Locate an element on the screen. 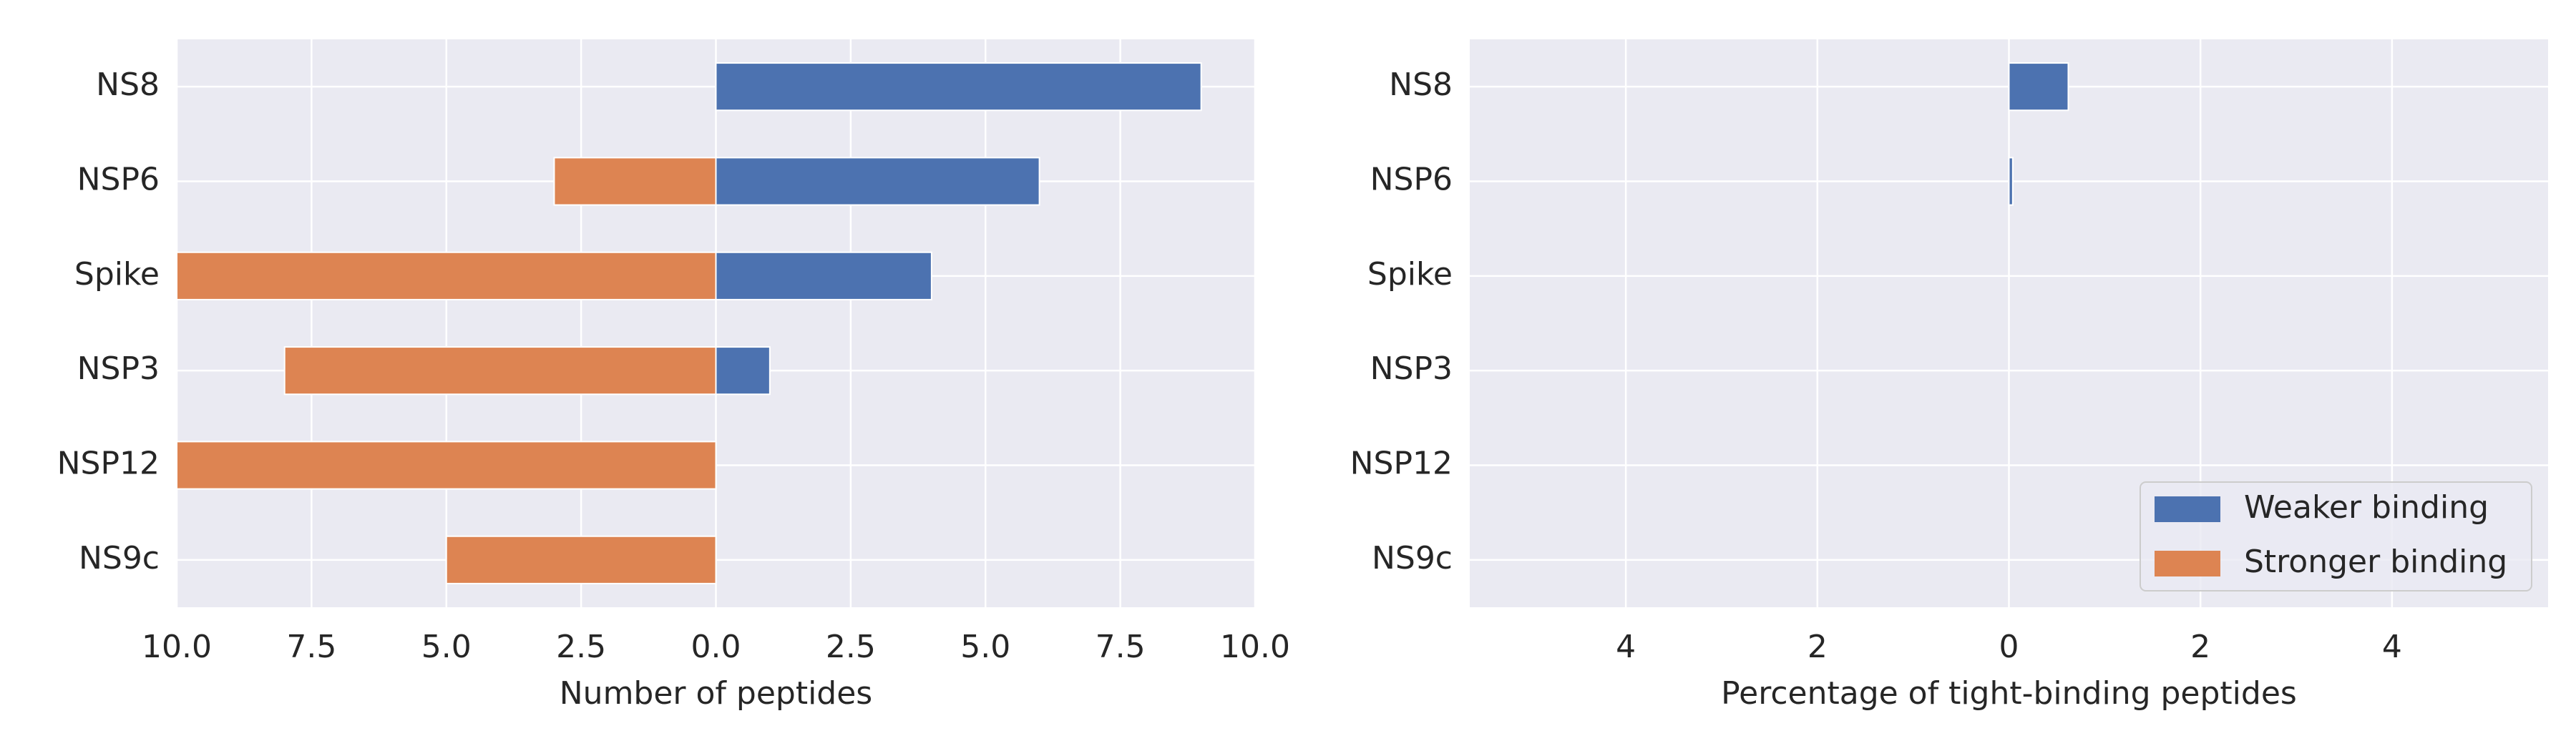 This screenshot has width=2576, height=751. x-tick-label: 0.0 is located at coordinates (716, 647).